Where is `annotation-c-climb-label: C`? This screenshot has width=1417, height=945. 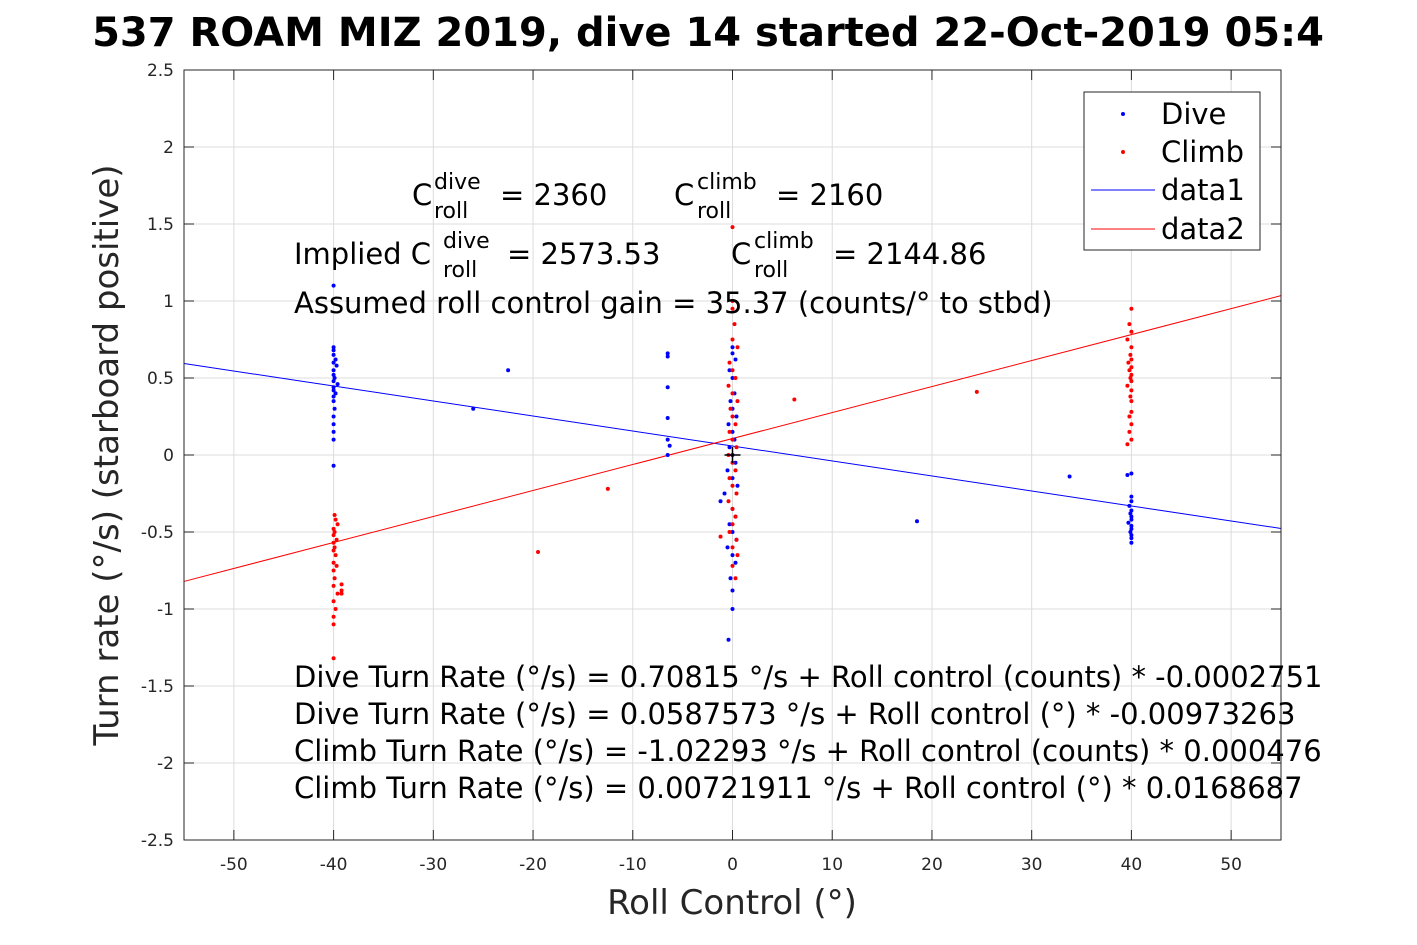
annotation-c-climb-label: C is located at coordinates (684, 195).